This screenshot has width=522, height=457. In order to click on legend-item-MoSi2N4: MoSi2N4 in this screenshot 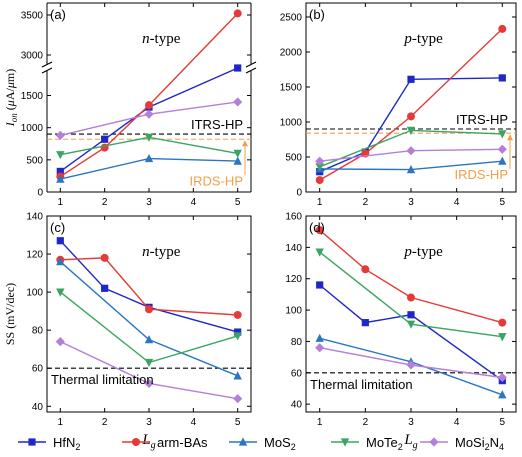, I will do `click(462, 443)`.